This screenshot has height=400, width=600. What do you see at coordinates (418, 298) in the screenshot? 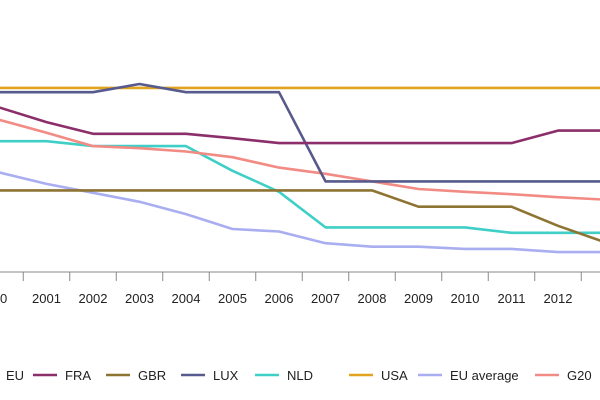
I see `x-tick-label: 2009` at bounding box center [418, 298].